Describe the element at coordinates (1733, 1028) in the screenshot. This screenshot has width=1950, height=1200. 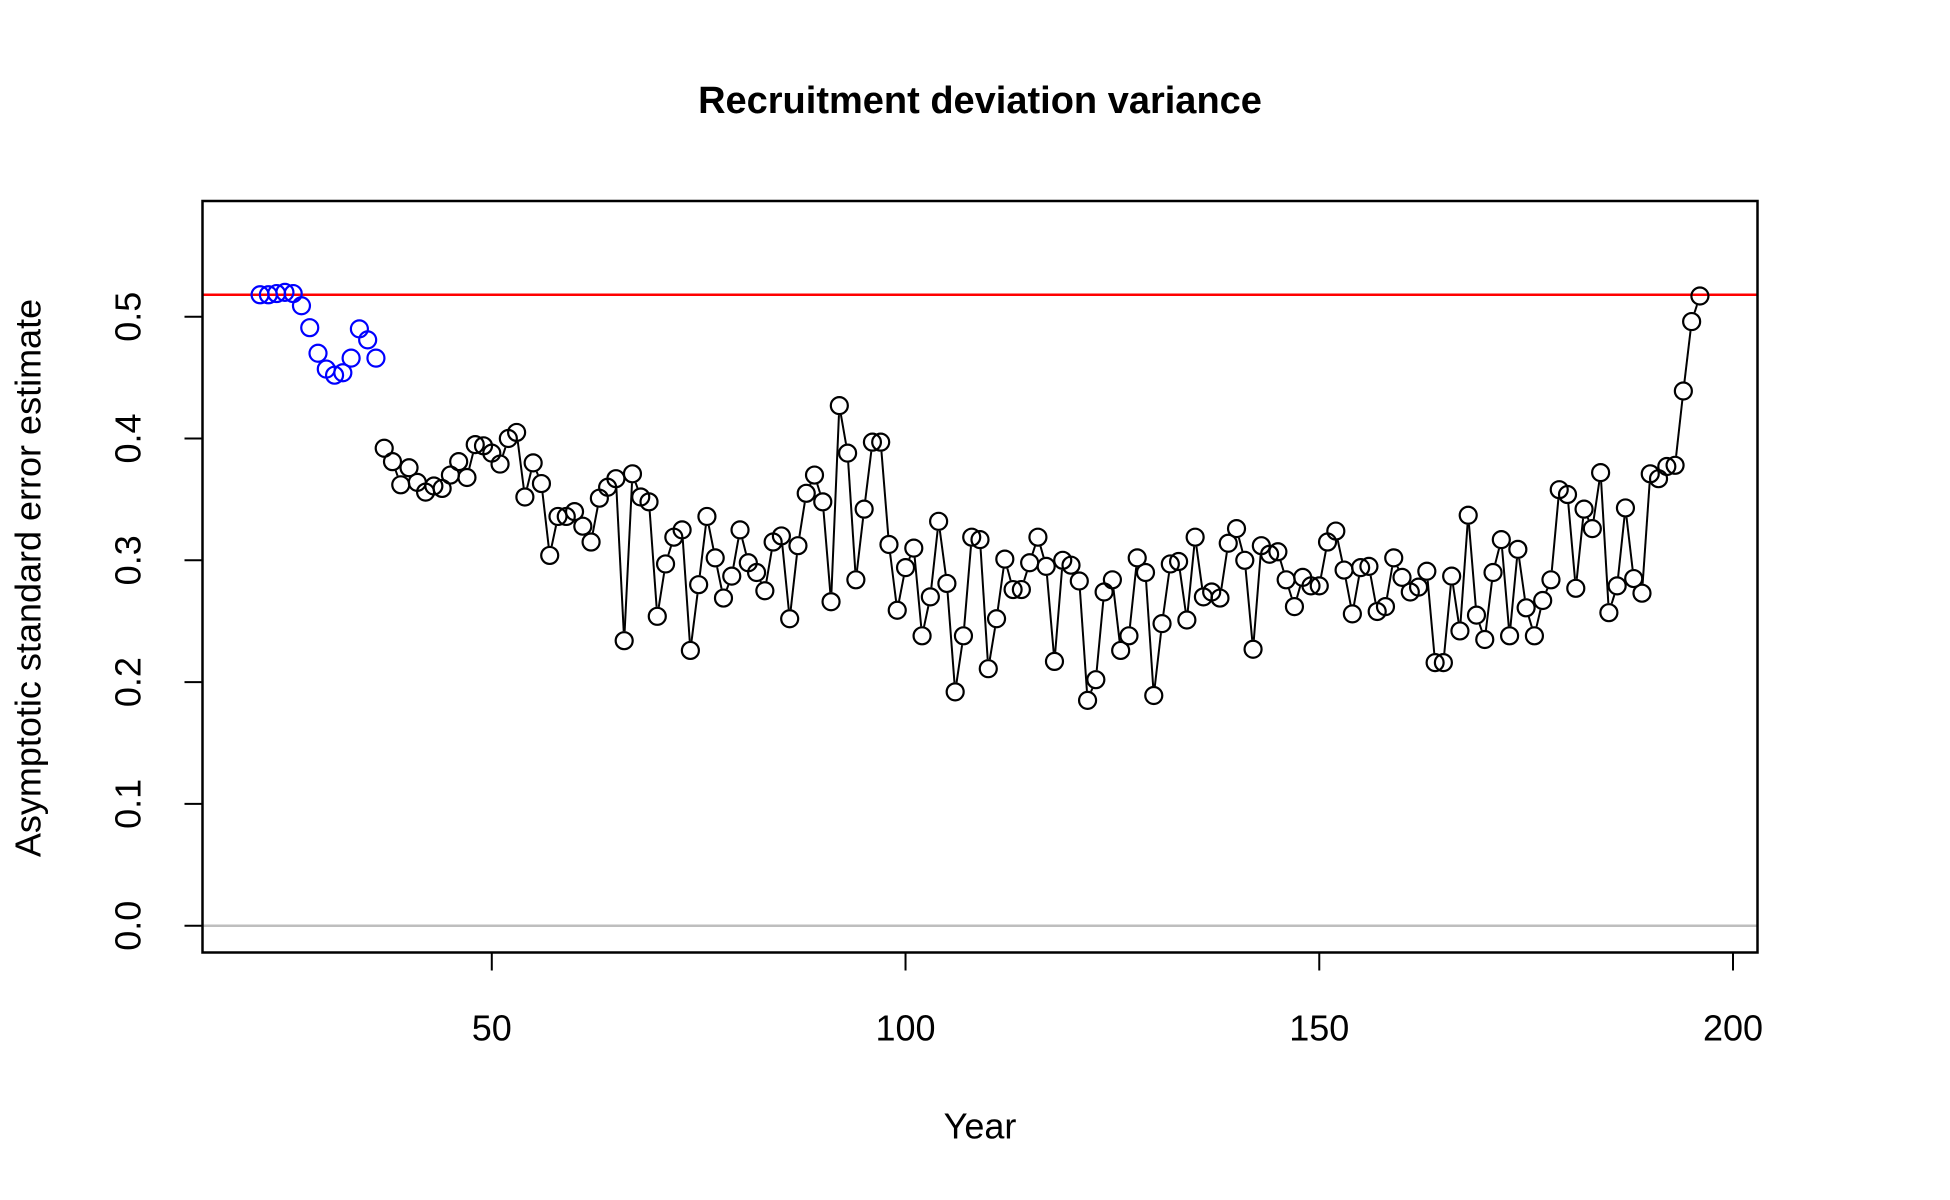
I see `x-tick-label: 200` at that location.